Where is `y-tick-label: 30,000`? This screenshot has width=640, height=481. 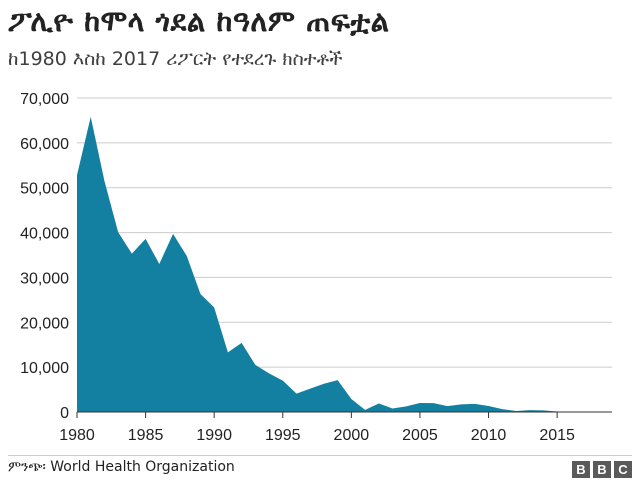 y-tick-label: 30,000 is located at coordinates (44, 278).